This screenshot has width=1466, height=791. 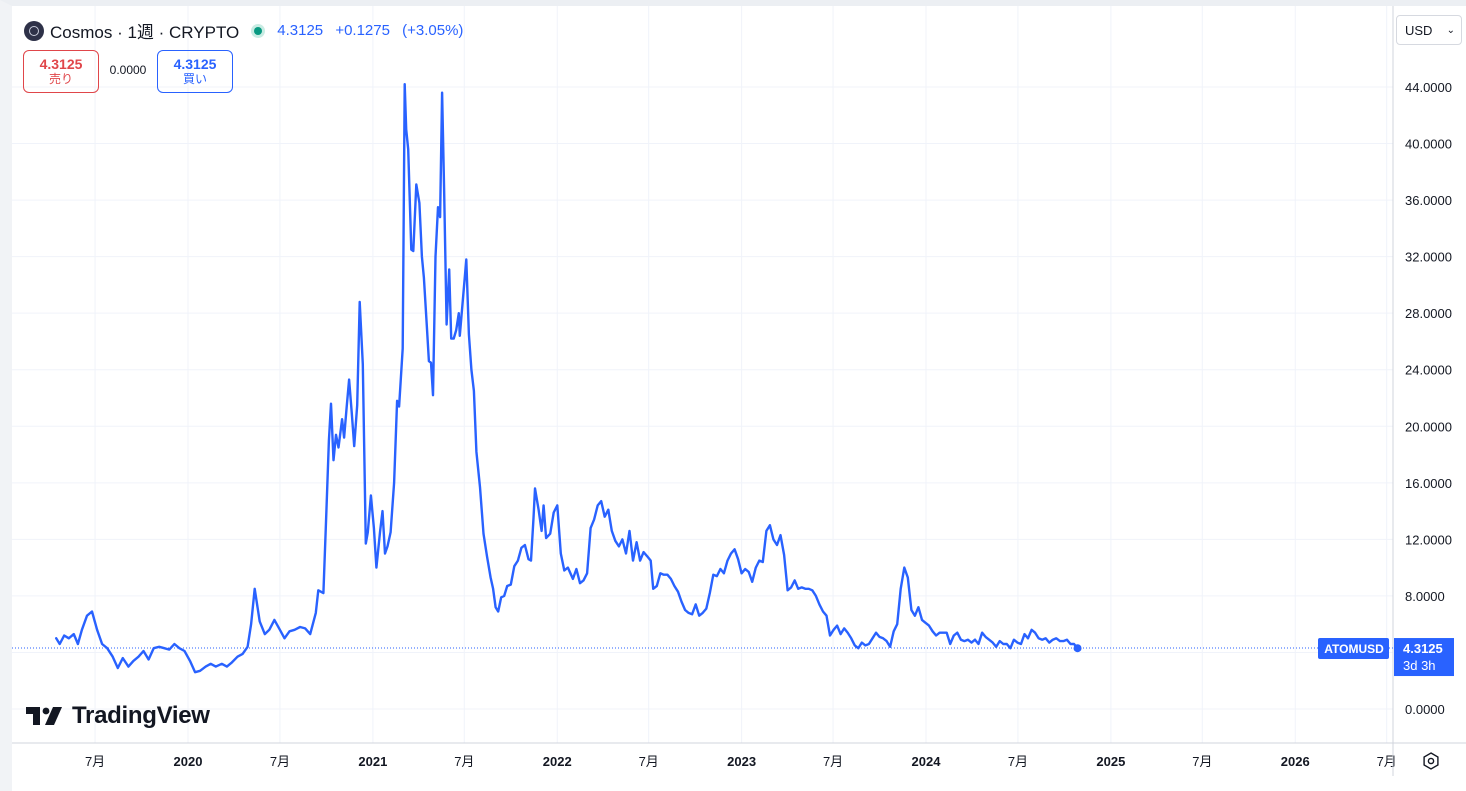 What do you see at coordinates (372, 761) in the screenshot?
I see `x-tick-label: 2021` at bounding box center [372, 761].